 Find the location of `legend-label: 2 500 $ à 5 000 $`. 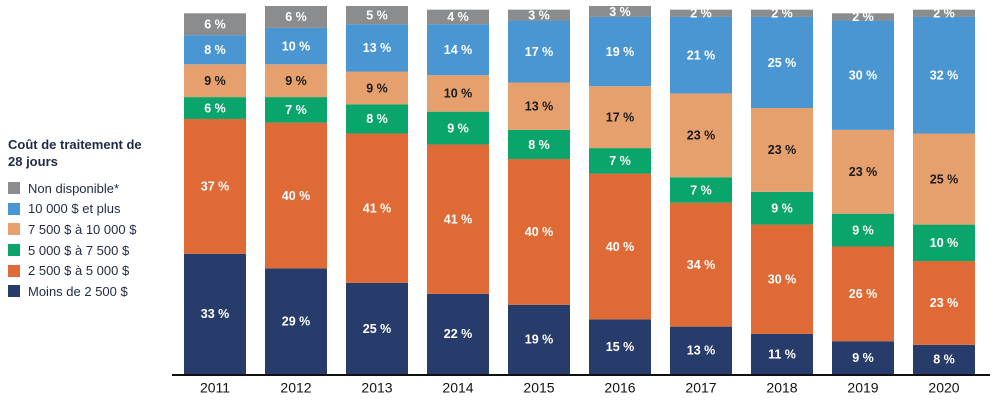

legend-label: 2 500 $ à 5 000 $ is located at coordinates (79, 271).